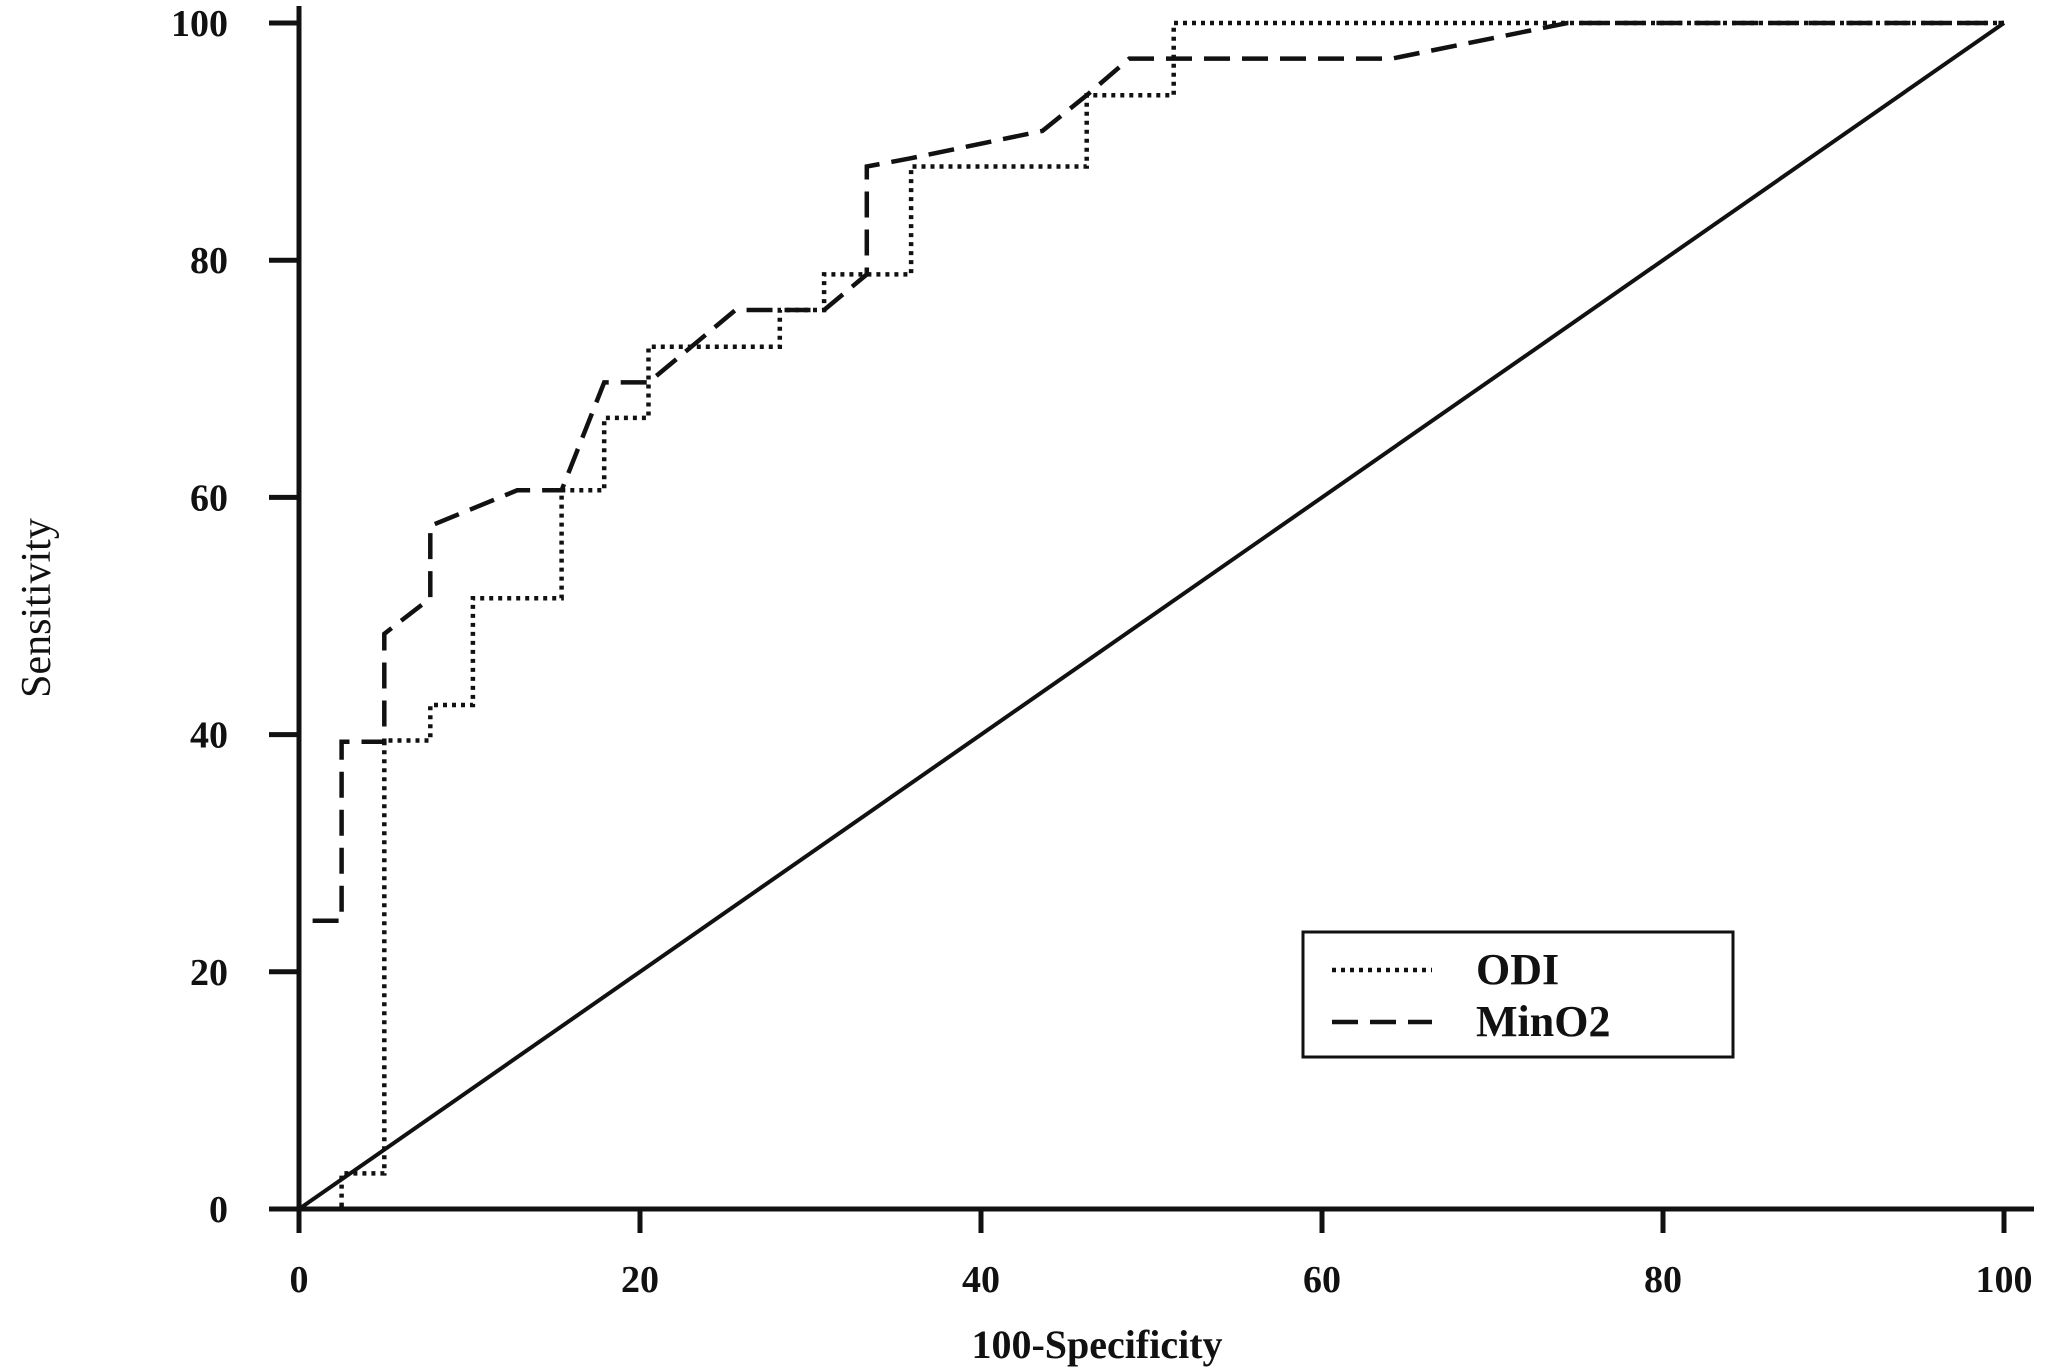  Describe the element at coordinates (199, 24) in the screenshot. I see `y-tick-label: 100` at that location.